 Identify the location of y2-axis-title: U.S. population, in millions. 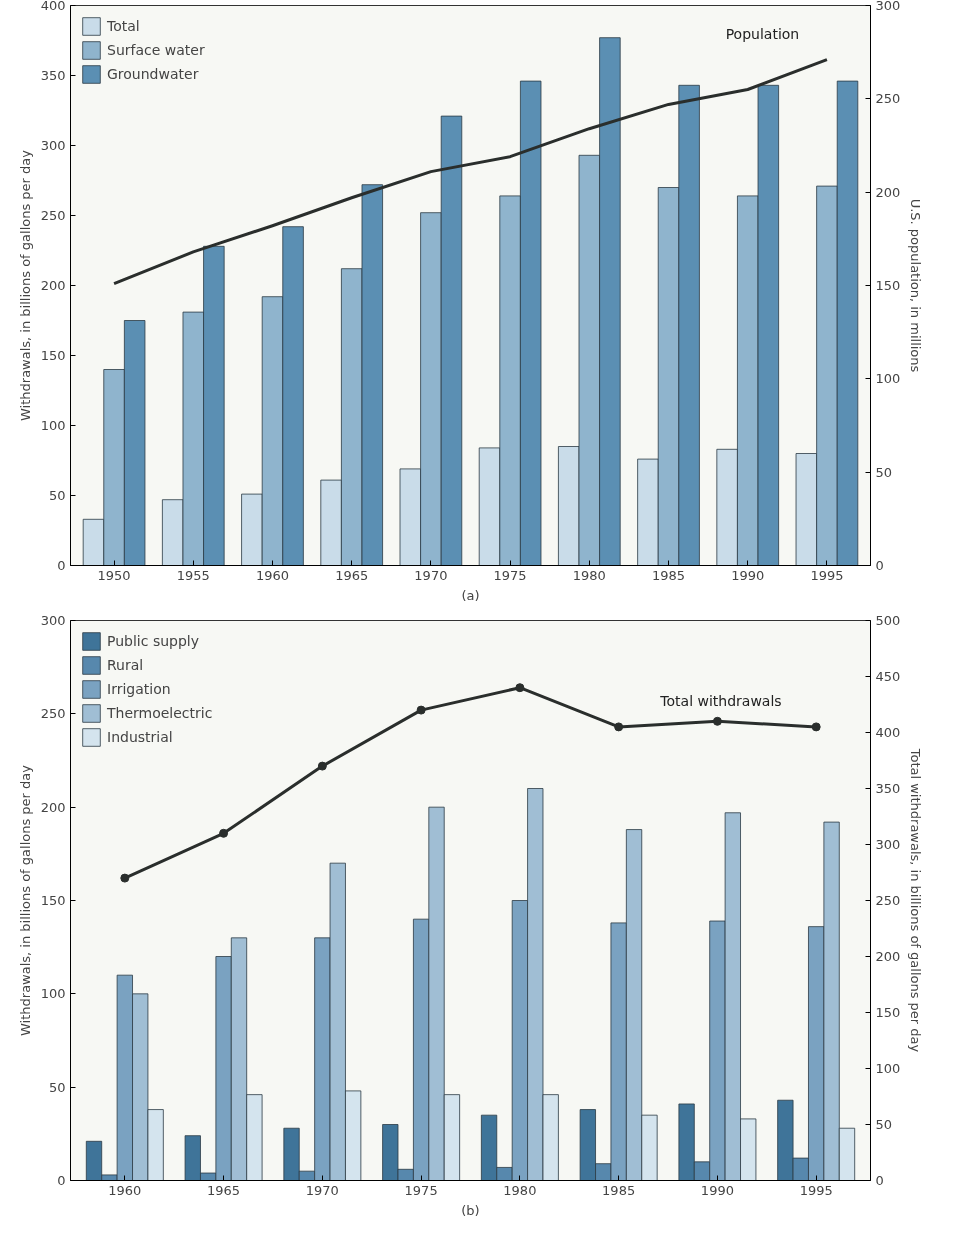
(916, 285).